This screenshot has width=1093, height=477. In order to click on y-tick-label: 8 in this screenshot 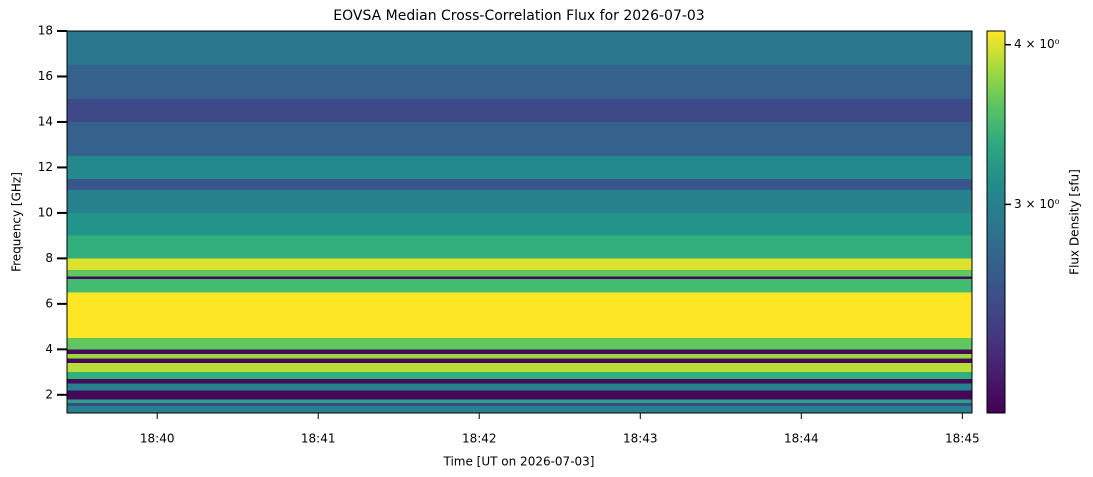, I will do `click(49, 258)`.